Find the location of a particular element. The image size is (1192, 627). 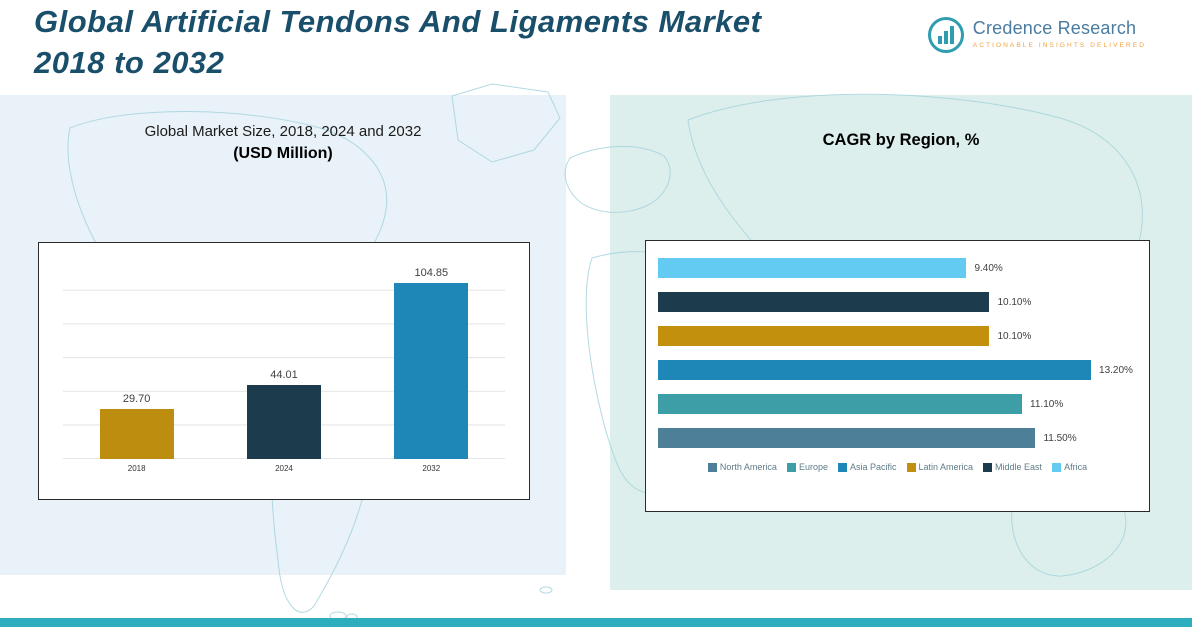

x-axis-label-2024: 2024 is located at coordinates (284, 468).